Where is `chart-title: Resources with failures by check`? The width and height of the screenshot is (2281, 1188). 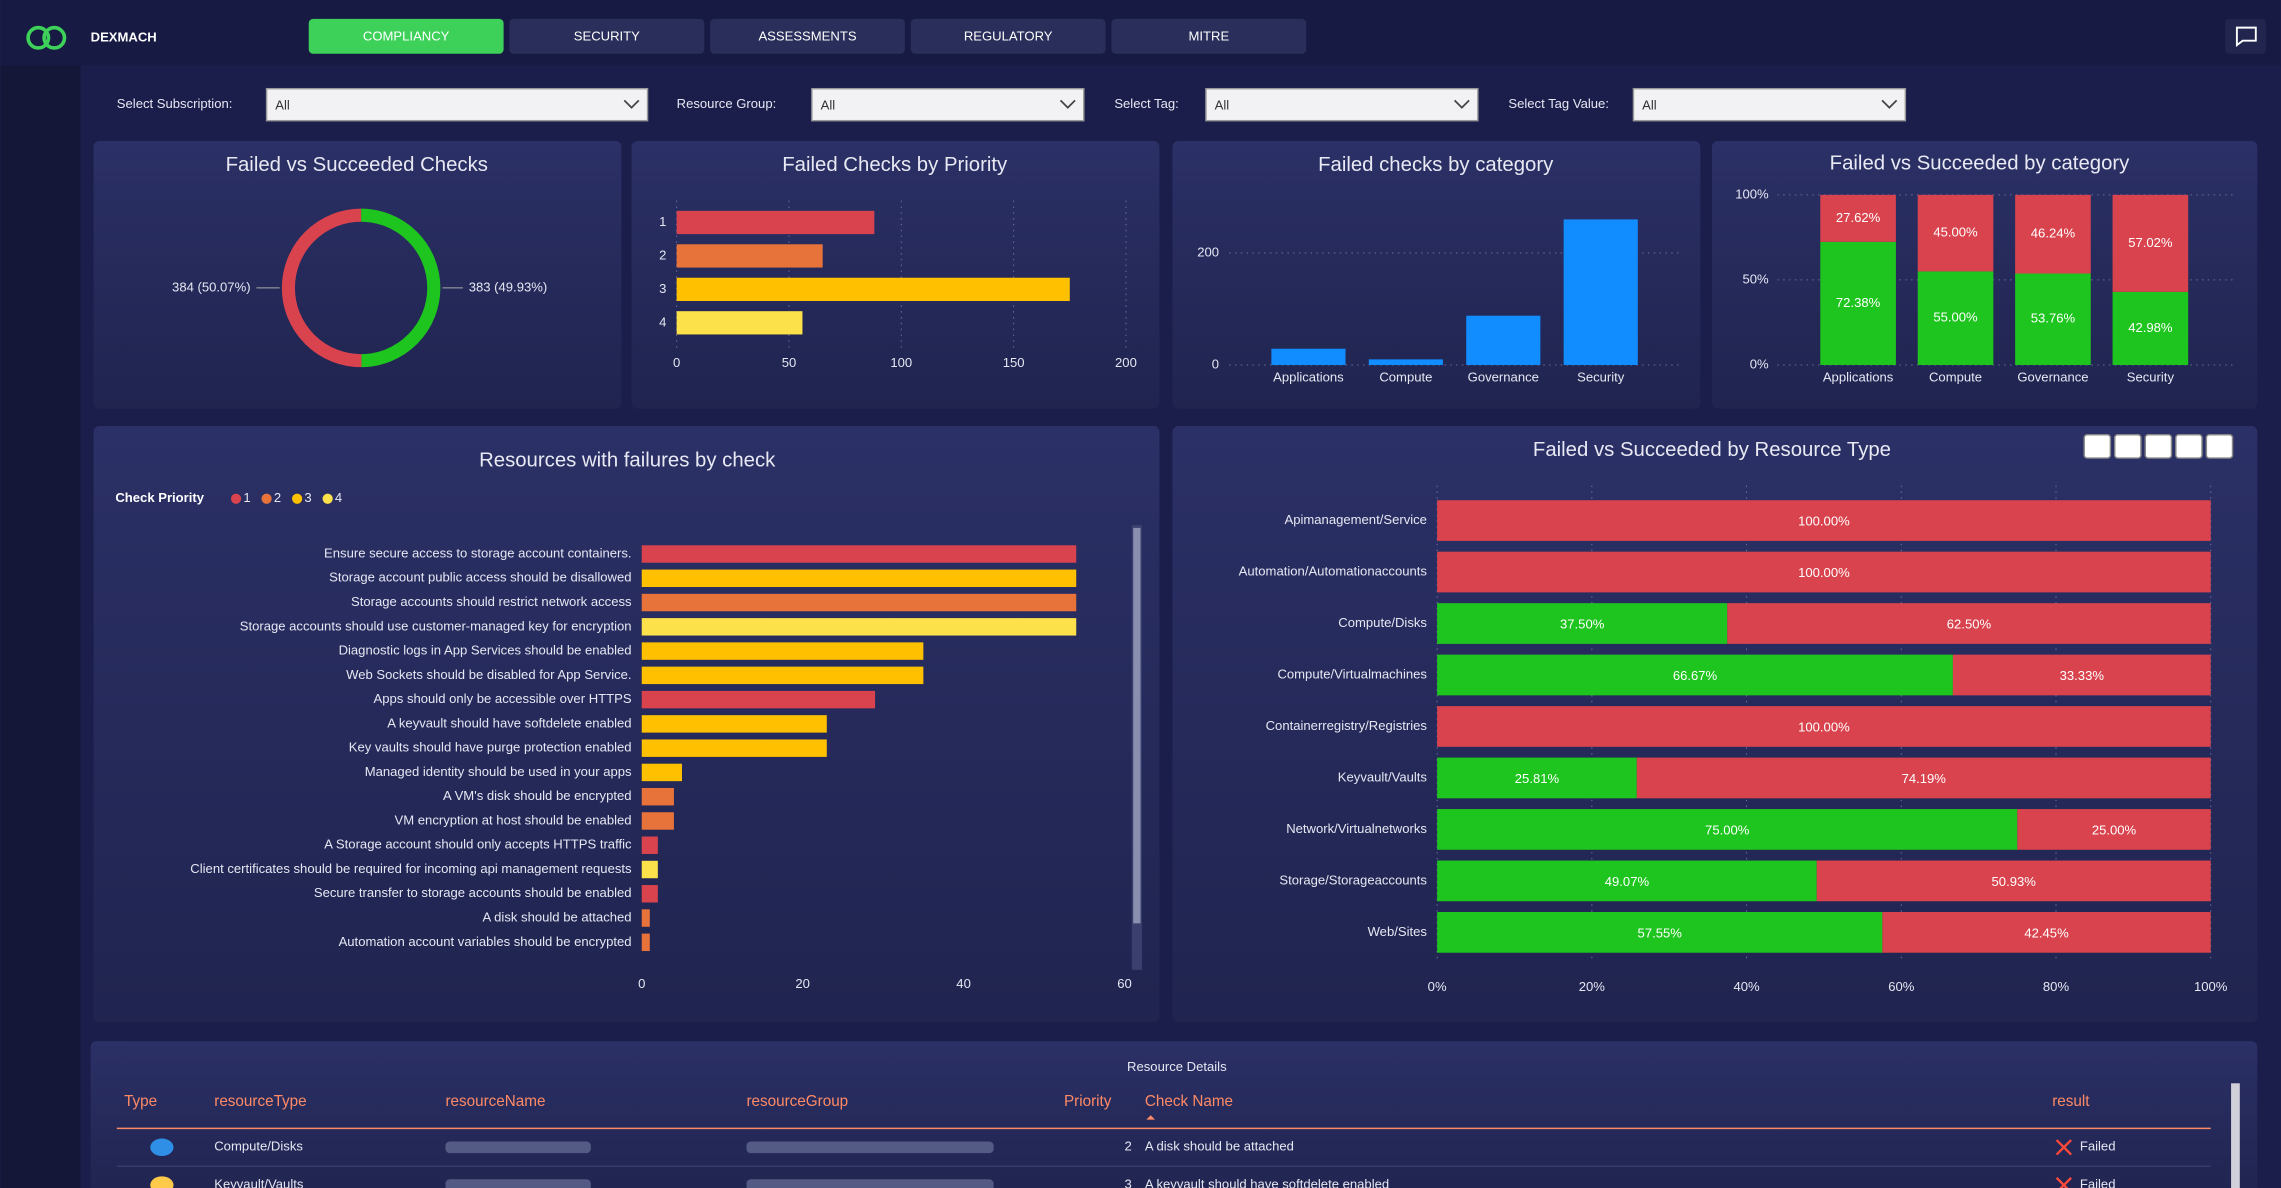 chart-title: Resources with failures by check is located at coordinates (627, 460).